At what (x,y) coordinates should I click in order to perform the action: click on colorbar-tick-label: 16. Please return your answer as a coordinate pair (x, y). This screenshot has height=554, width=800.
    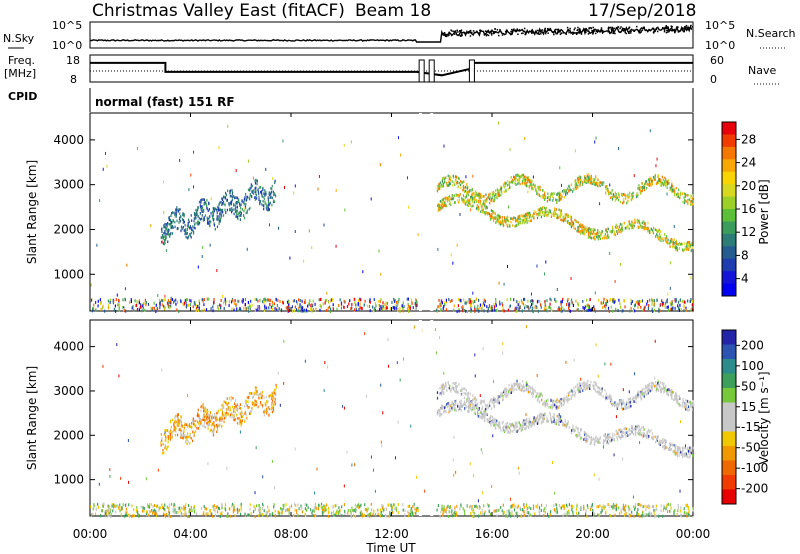
    Looking at the image, I should click on (748, 209).